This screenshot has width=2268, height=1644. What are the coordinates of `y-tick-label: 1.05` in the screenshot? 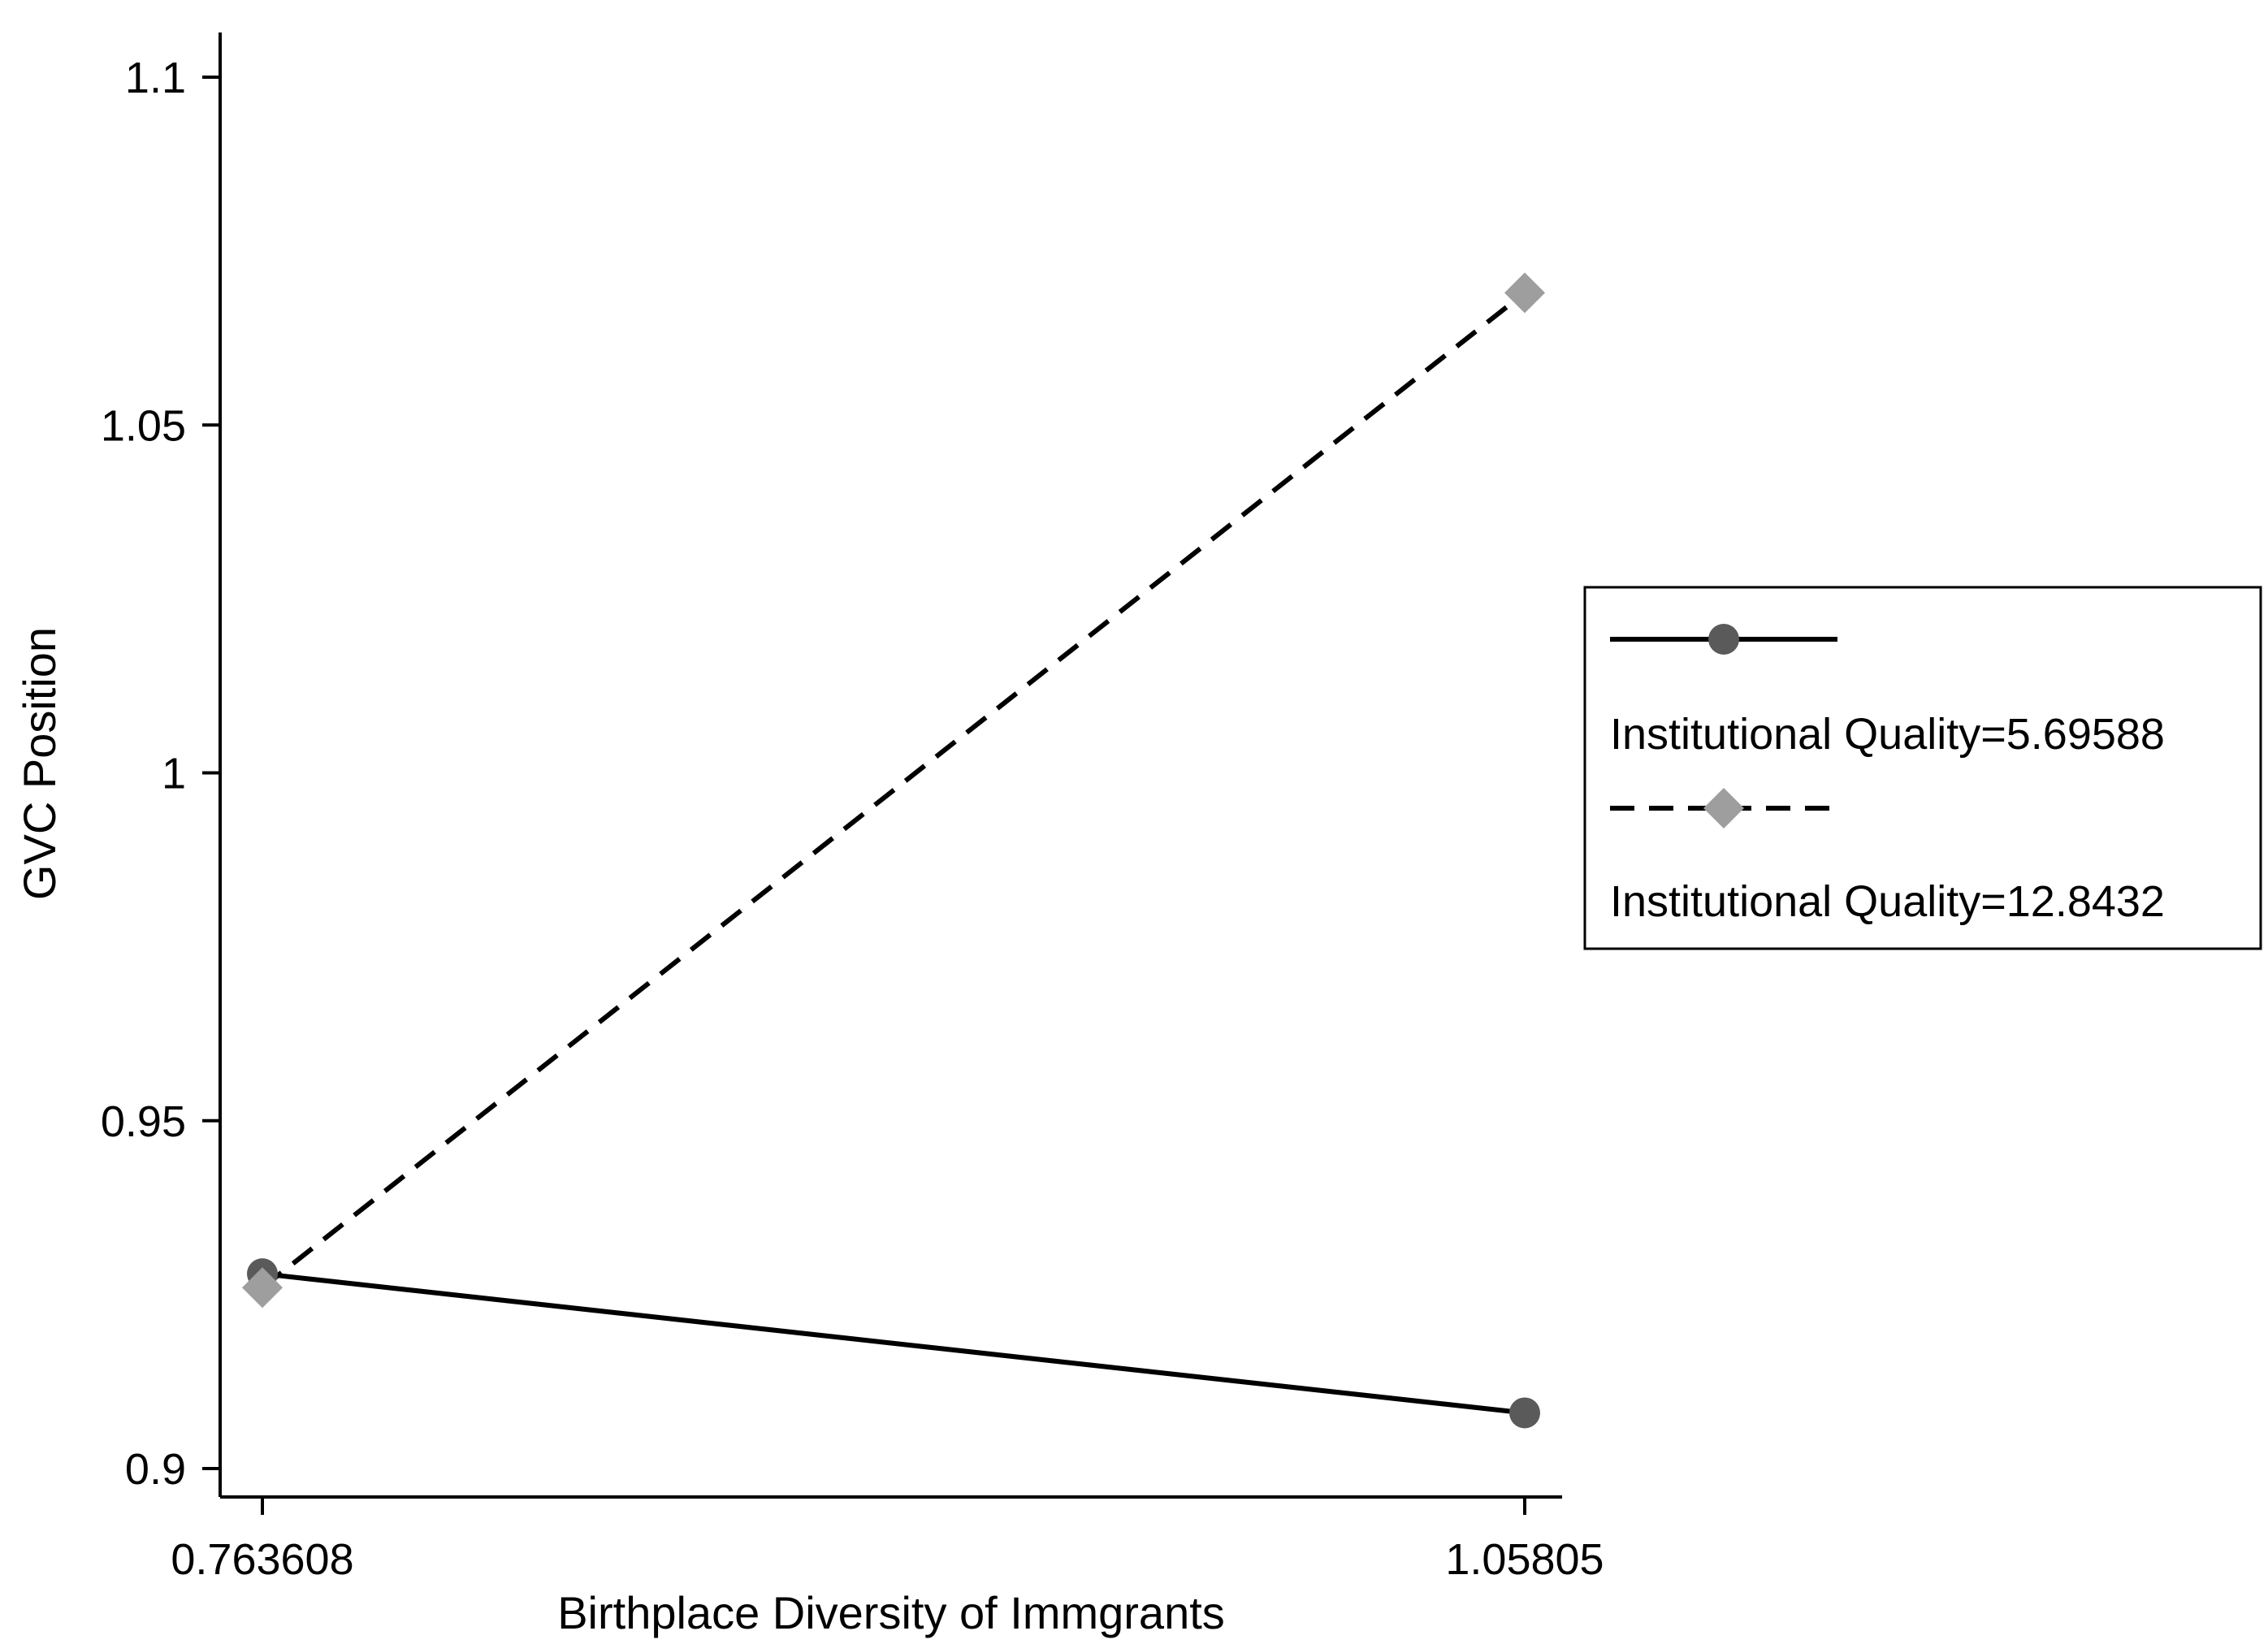 It's located at (144, 426).